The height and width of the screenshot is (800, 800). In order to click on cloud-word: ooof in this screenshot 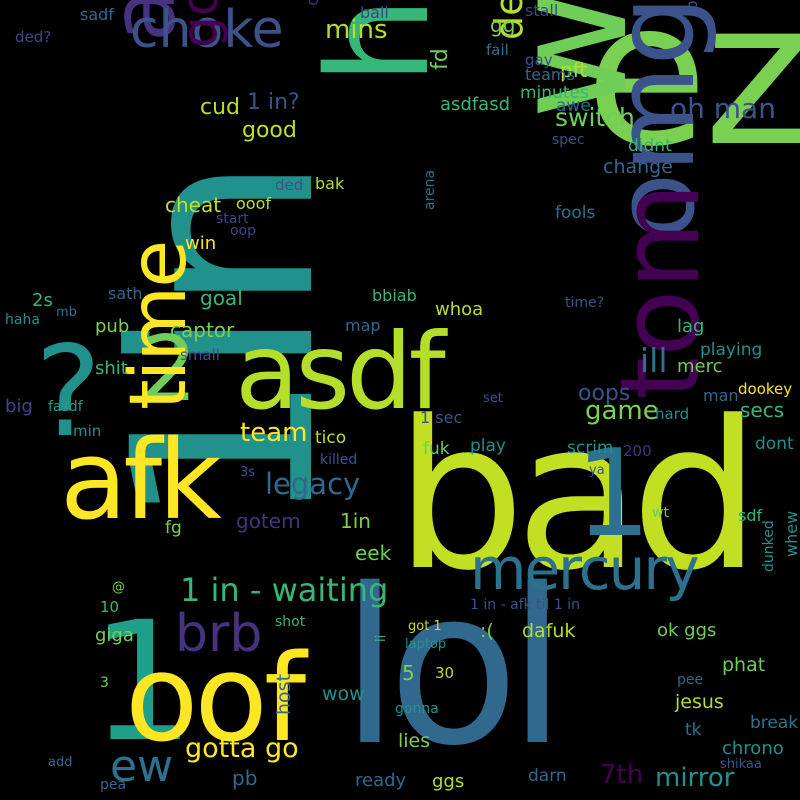, I will do `click(253, 203)`.